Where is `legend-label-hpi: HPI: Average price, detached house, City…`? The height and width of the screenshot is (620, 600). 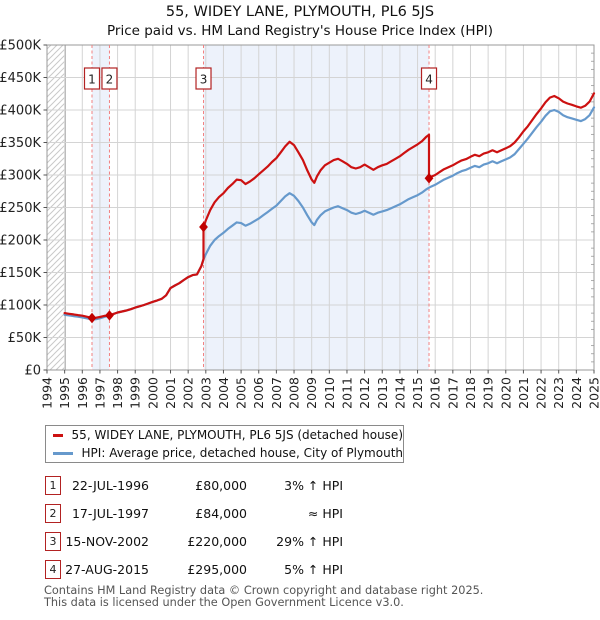 legend-label-hpi: HPI: Average price, detached house, City… is located at coordinates (242, 453).